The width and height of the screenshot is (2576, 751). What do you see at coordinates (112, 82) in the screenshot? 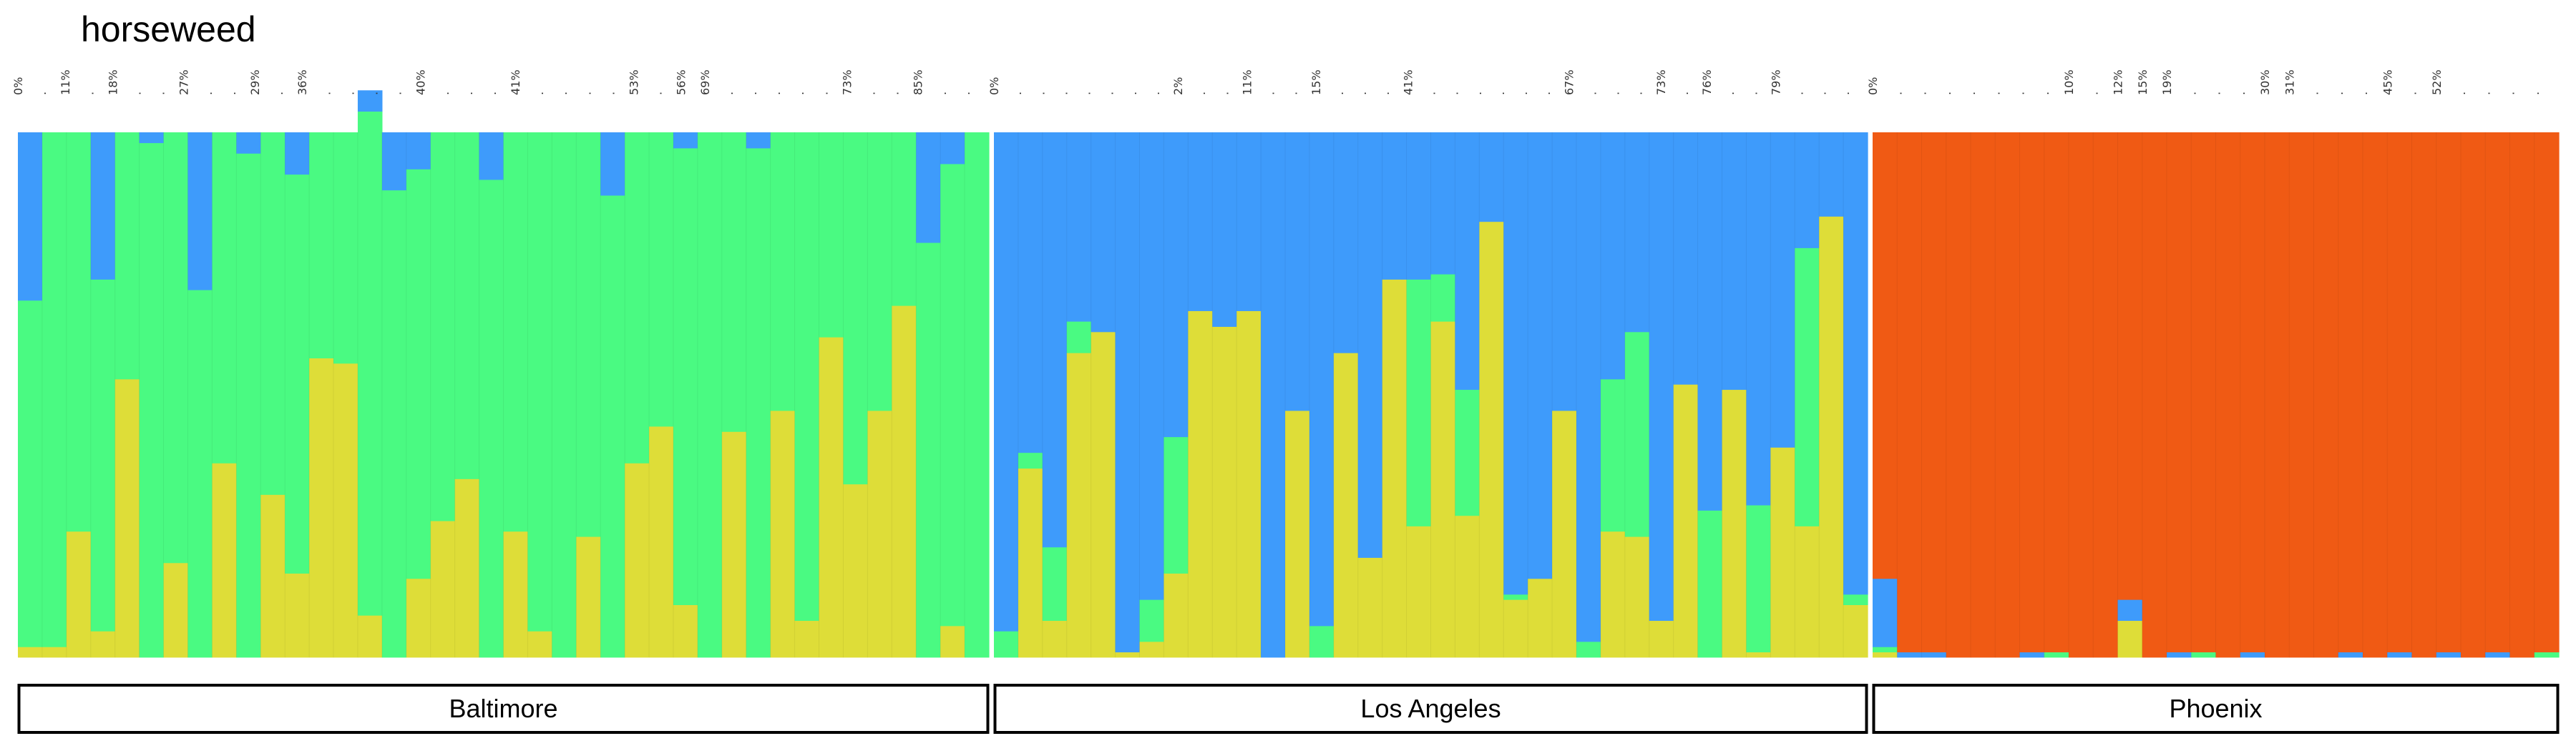
I see `tick-label: 18%` at bounding box center [112, 82].